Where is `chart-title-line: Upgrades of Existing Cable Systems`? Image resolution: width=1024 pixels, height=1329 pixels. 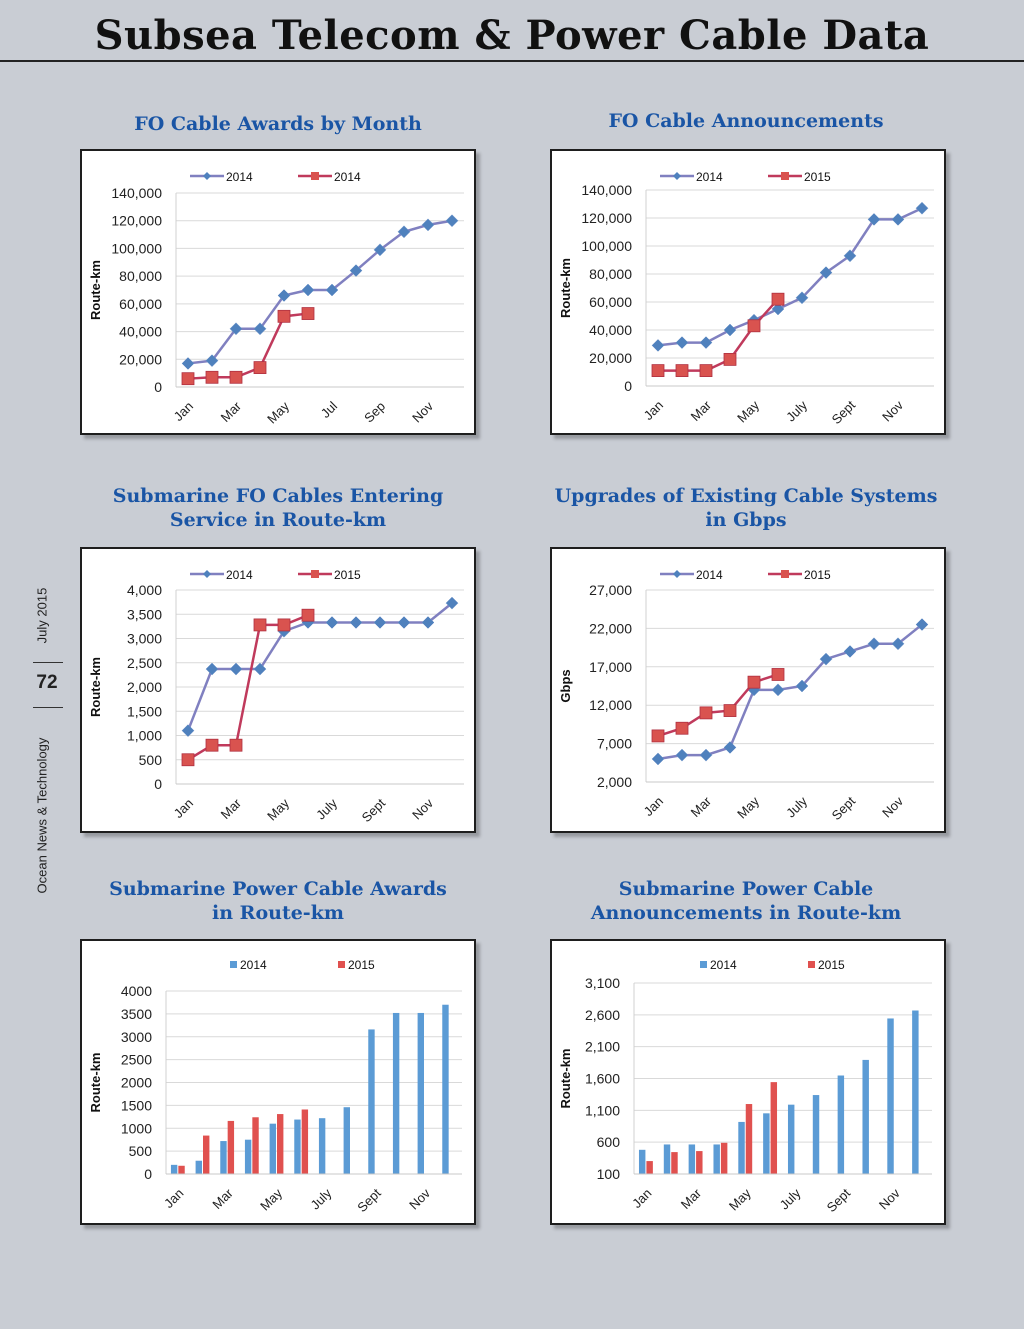
chart-title-line: Upgrades of Existing Cable Systems is located at coordinates (746, 496).